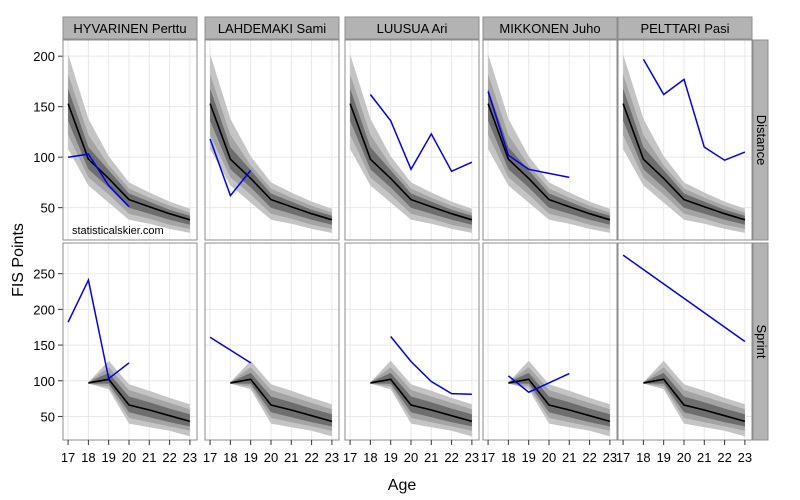 This screenshot has height=500, width=800. What do you see at coordinates (44, 309) in the screenshot?
I see `y-tick-label: 200` at bounding box center [44, 309].